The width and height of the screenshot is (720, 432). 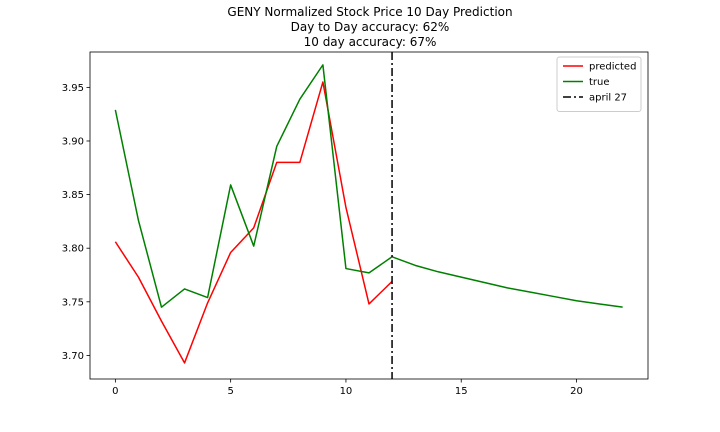 What do you see at coordinates (576, 391) in the screenshot?
I see `x-tick-label: 20` at bounding box center [576, 391].